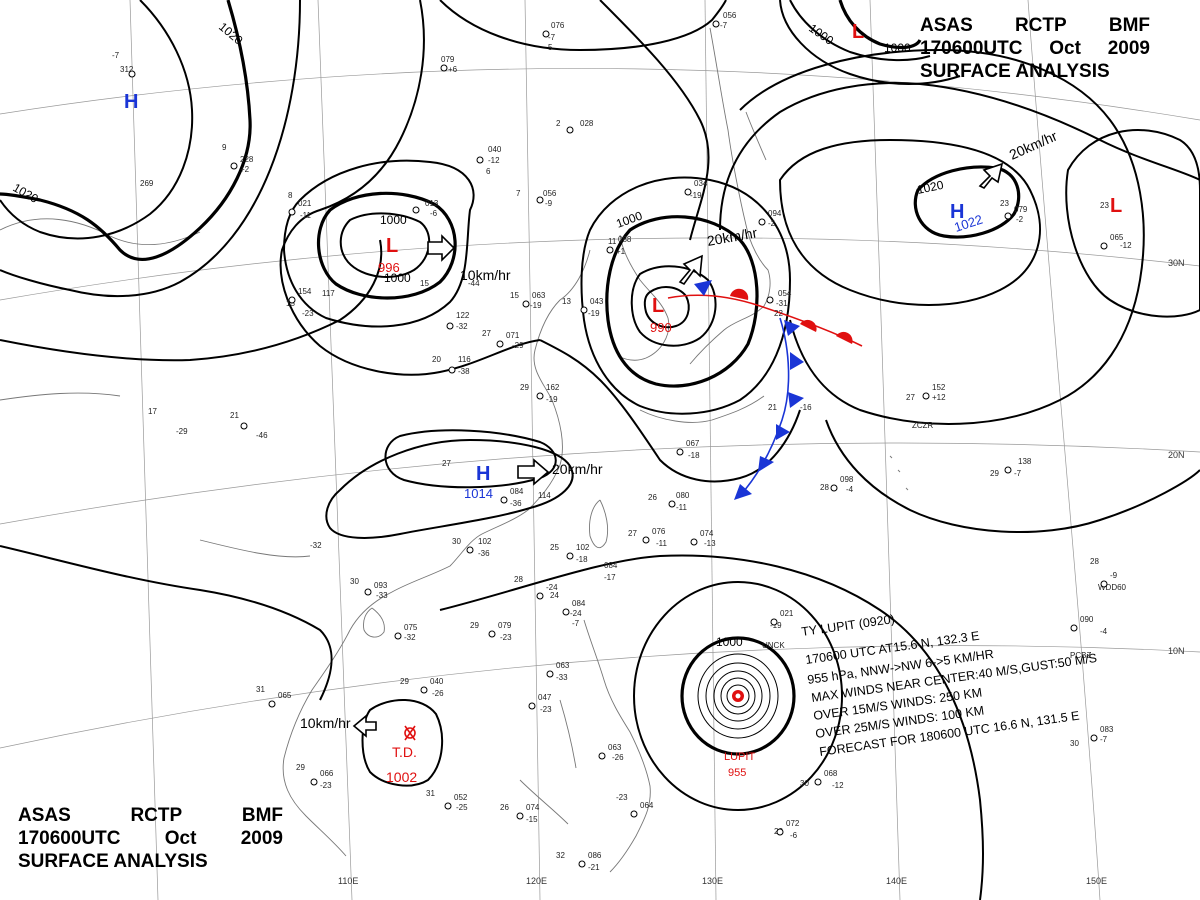  I want to click on station-value: ZCZR, so click(923, 425).